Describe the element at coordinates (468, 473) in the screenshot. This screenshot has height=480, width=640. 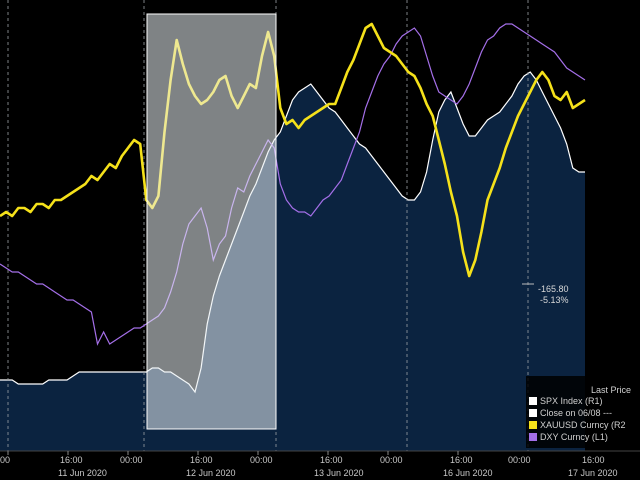
I see `date-label-3: 16 Jun 2020` at that location.